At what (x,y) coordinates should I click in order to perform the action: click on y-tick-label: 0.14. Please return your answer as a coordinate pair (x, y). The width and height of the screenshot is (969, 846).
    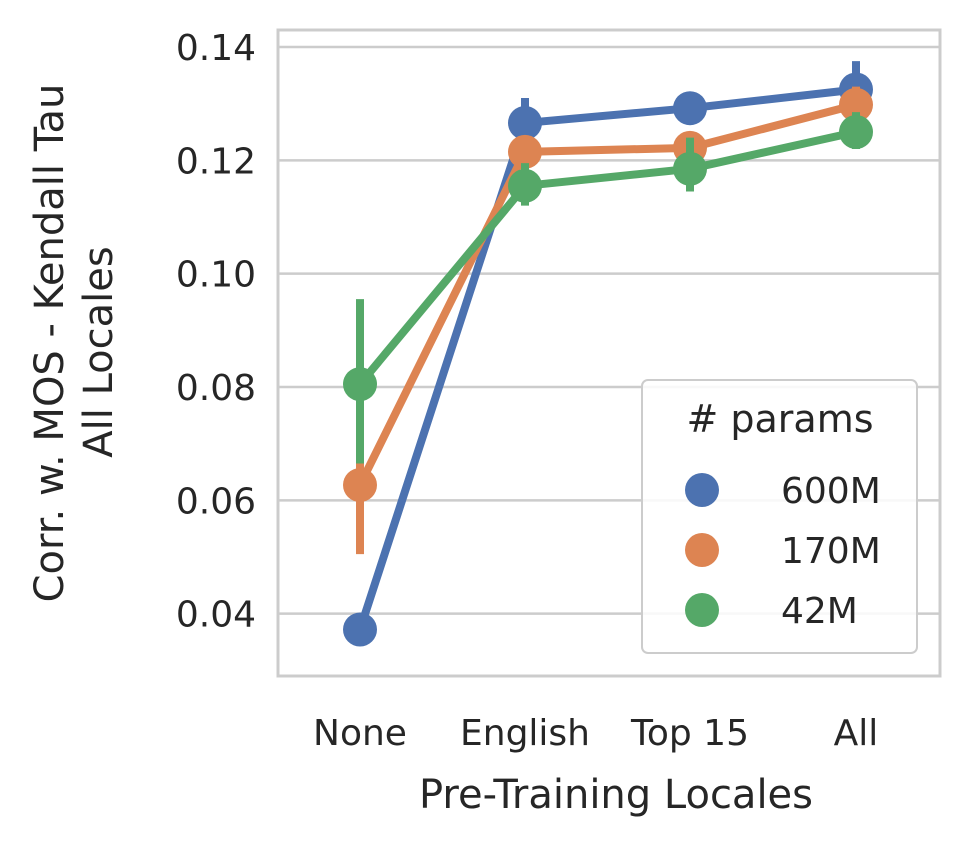
    Looking at the image, I should click on (216, 48).